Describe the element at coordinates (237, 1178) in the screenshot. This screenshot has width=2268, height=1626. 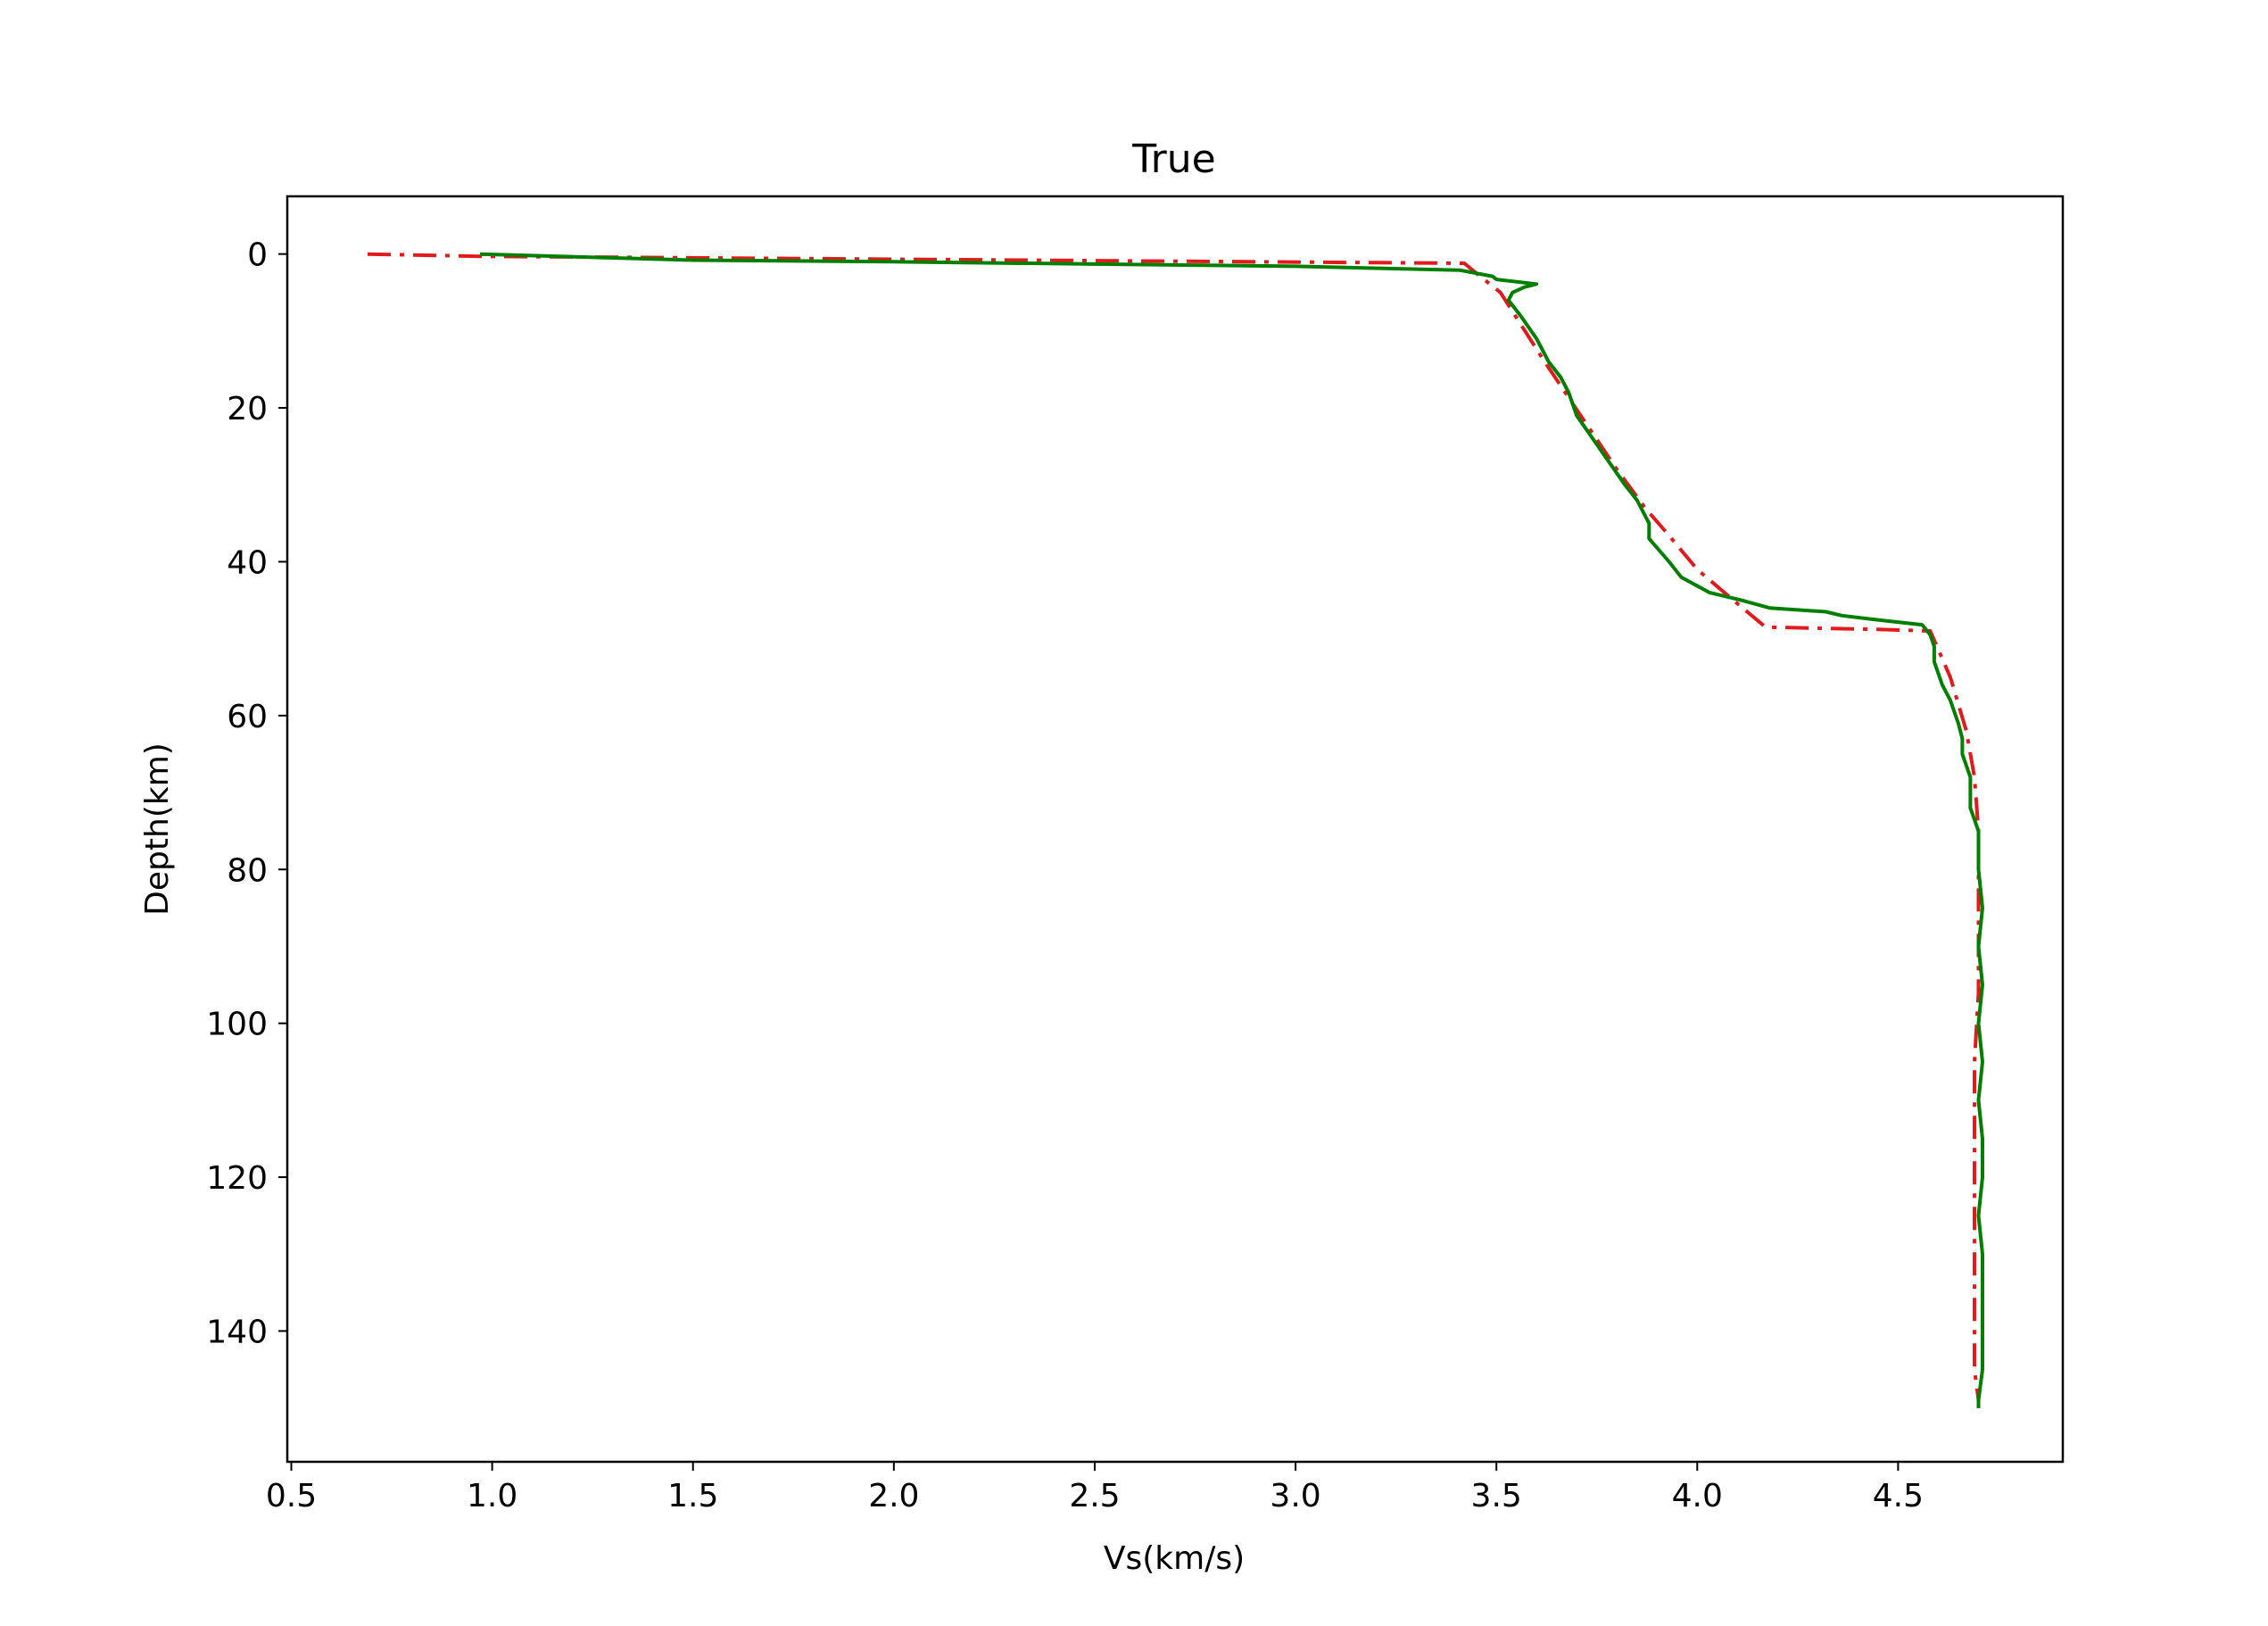
I see `y-tick-label: 120` at that location.